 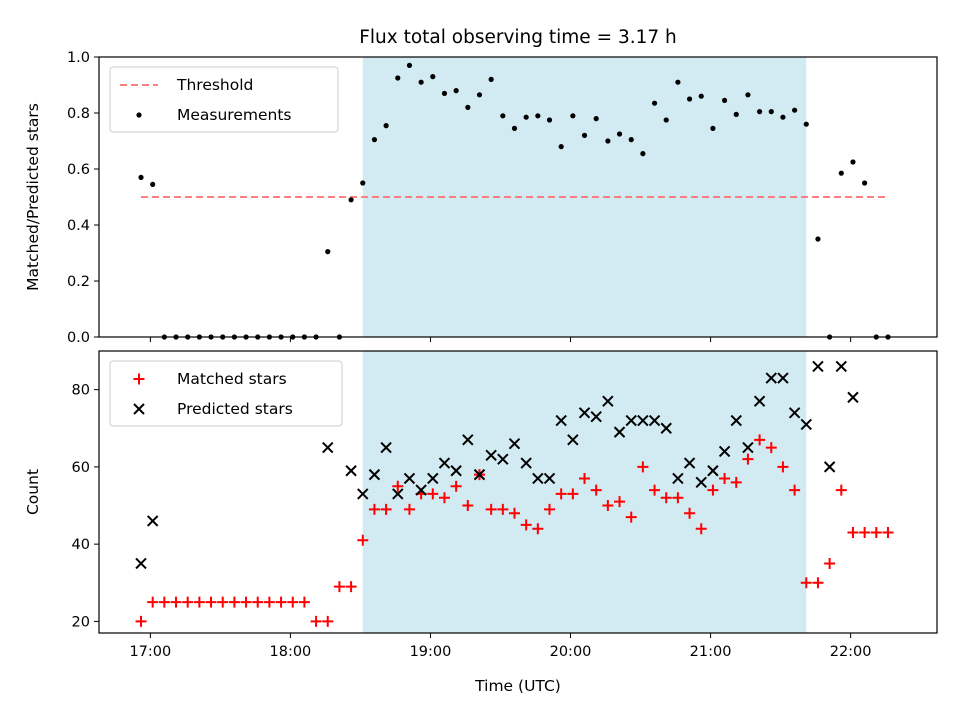 I want to click on y-tick-label: 40, so click(x=81, y=545).